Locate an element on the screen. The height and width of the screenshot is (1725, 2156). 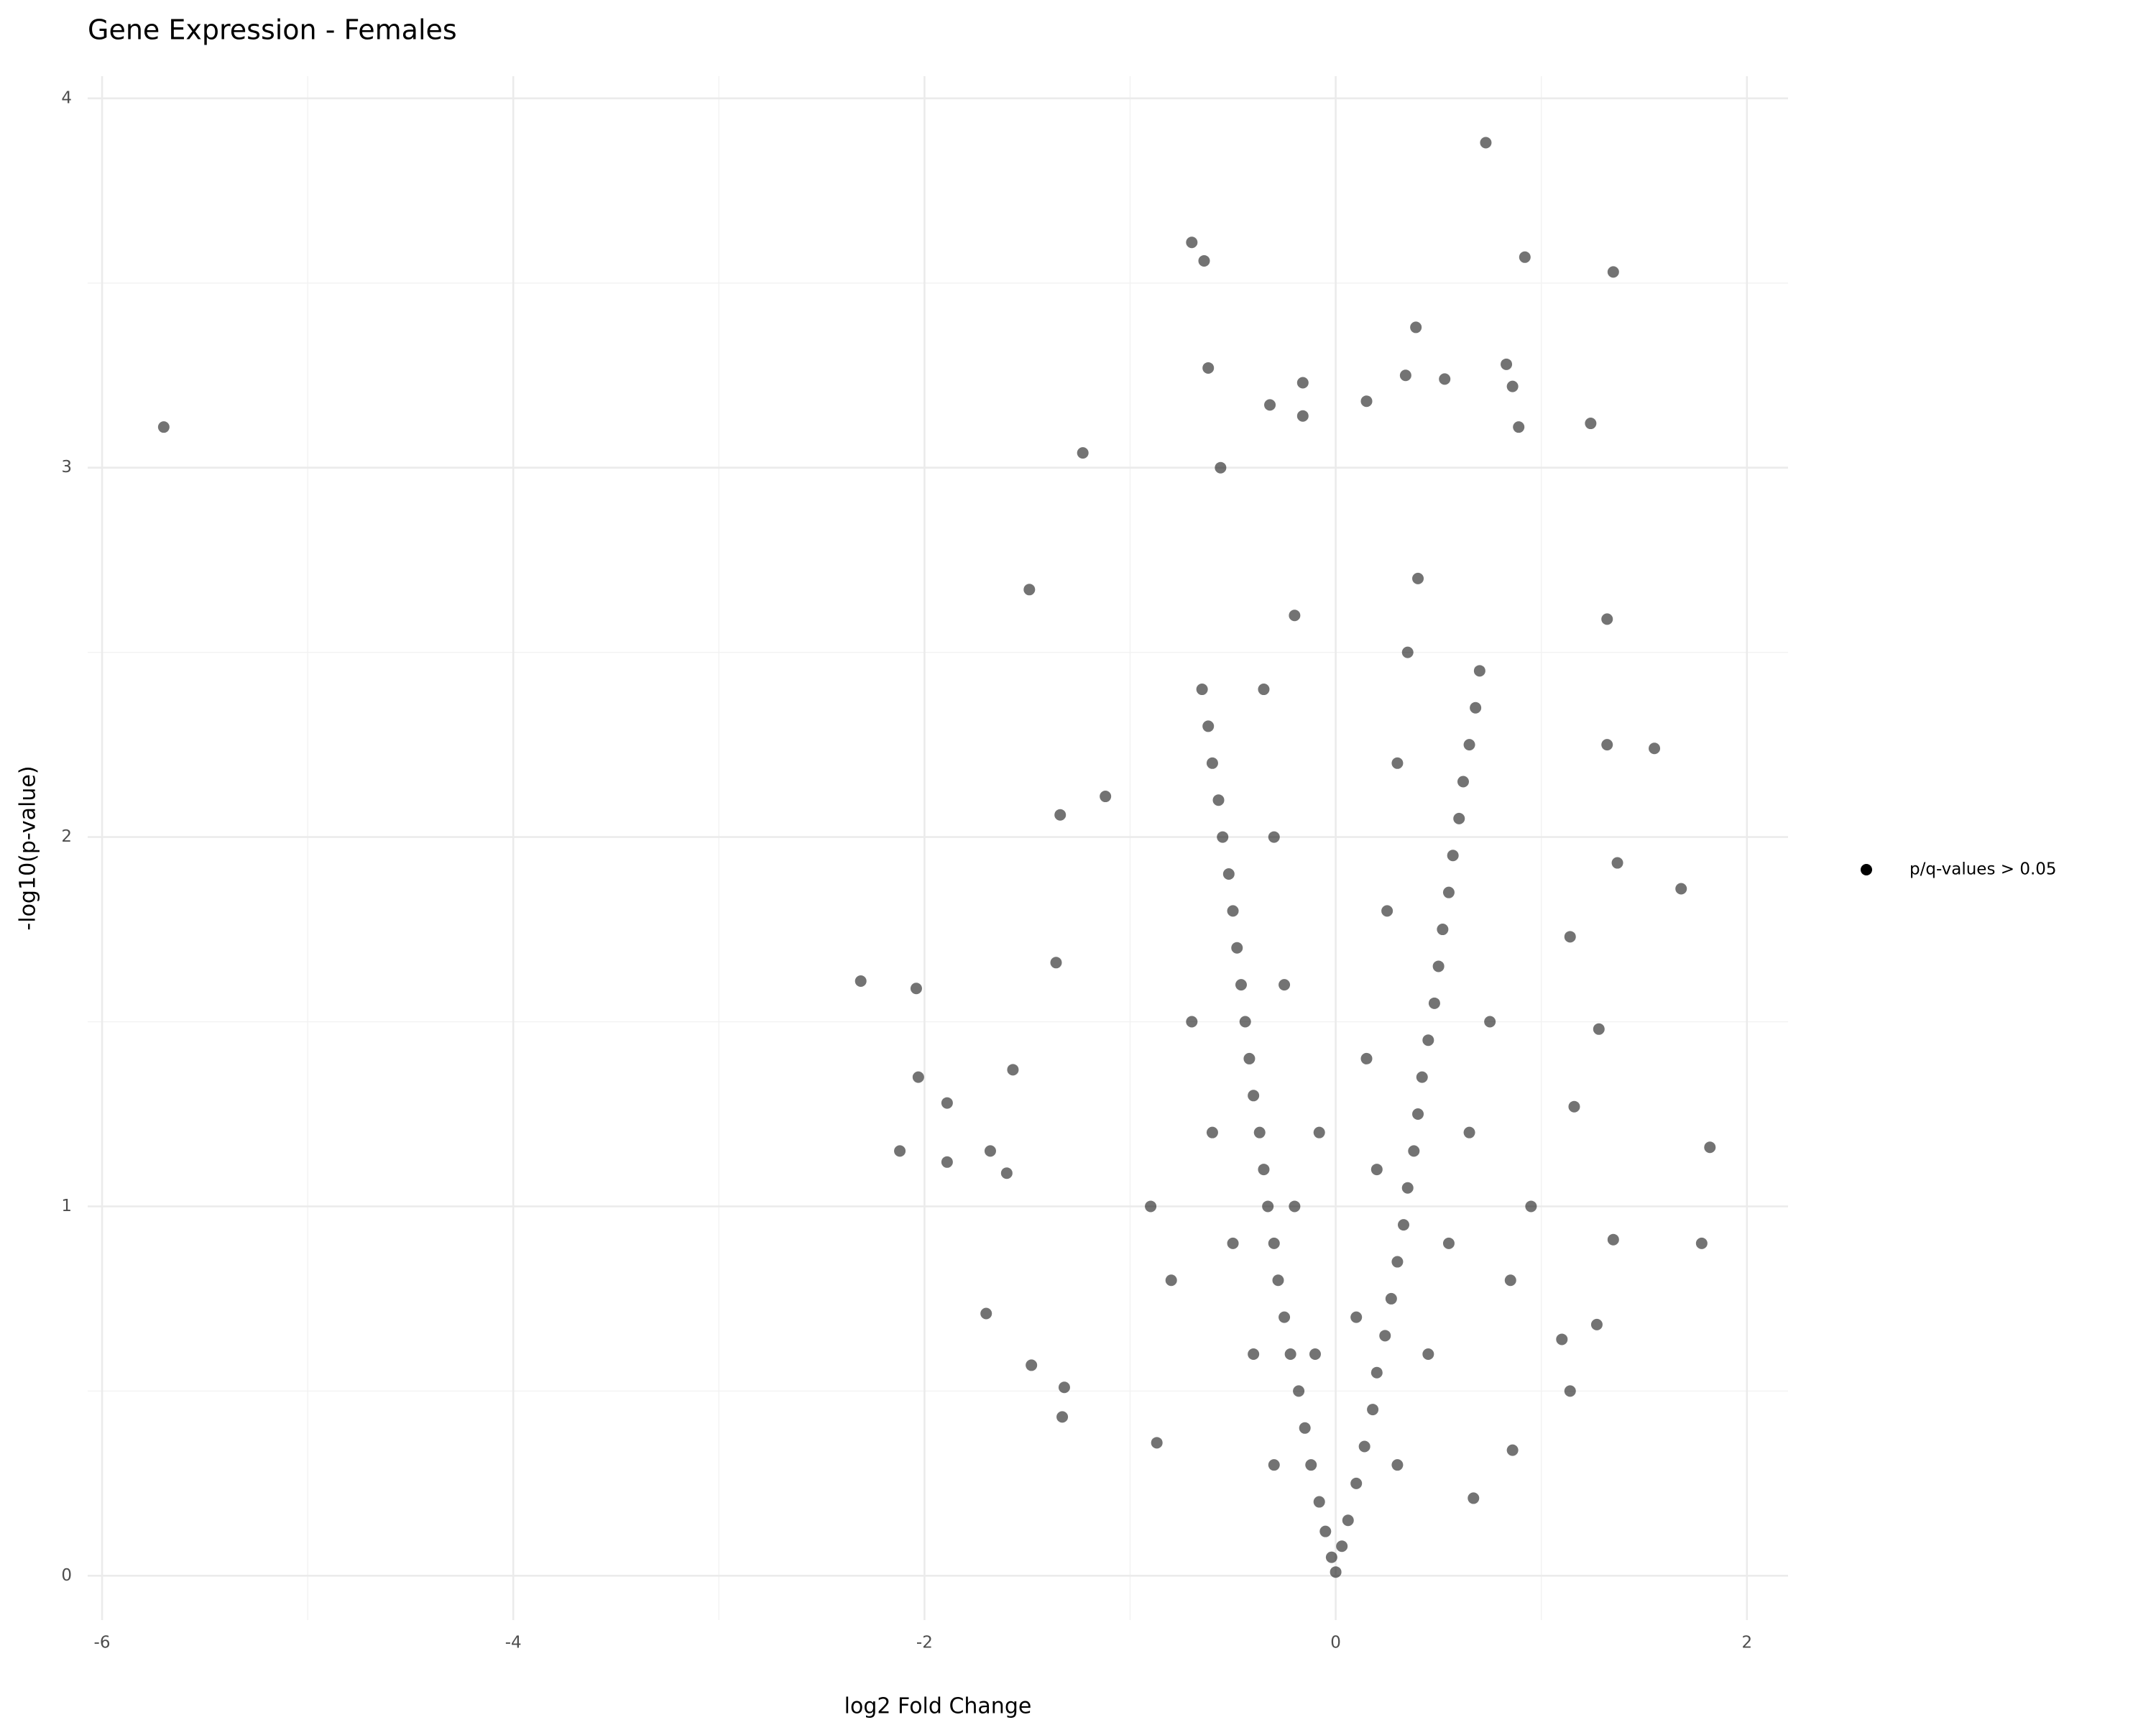
x-tick-label: -4 is located at coordinates (513, 1643).